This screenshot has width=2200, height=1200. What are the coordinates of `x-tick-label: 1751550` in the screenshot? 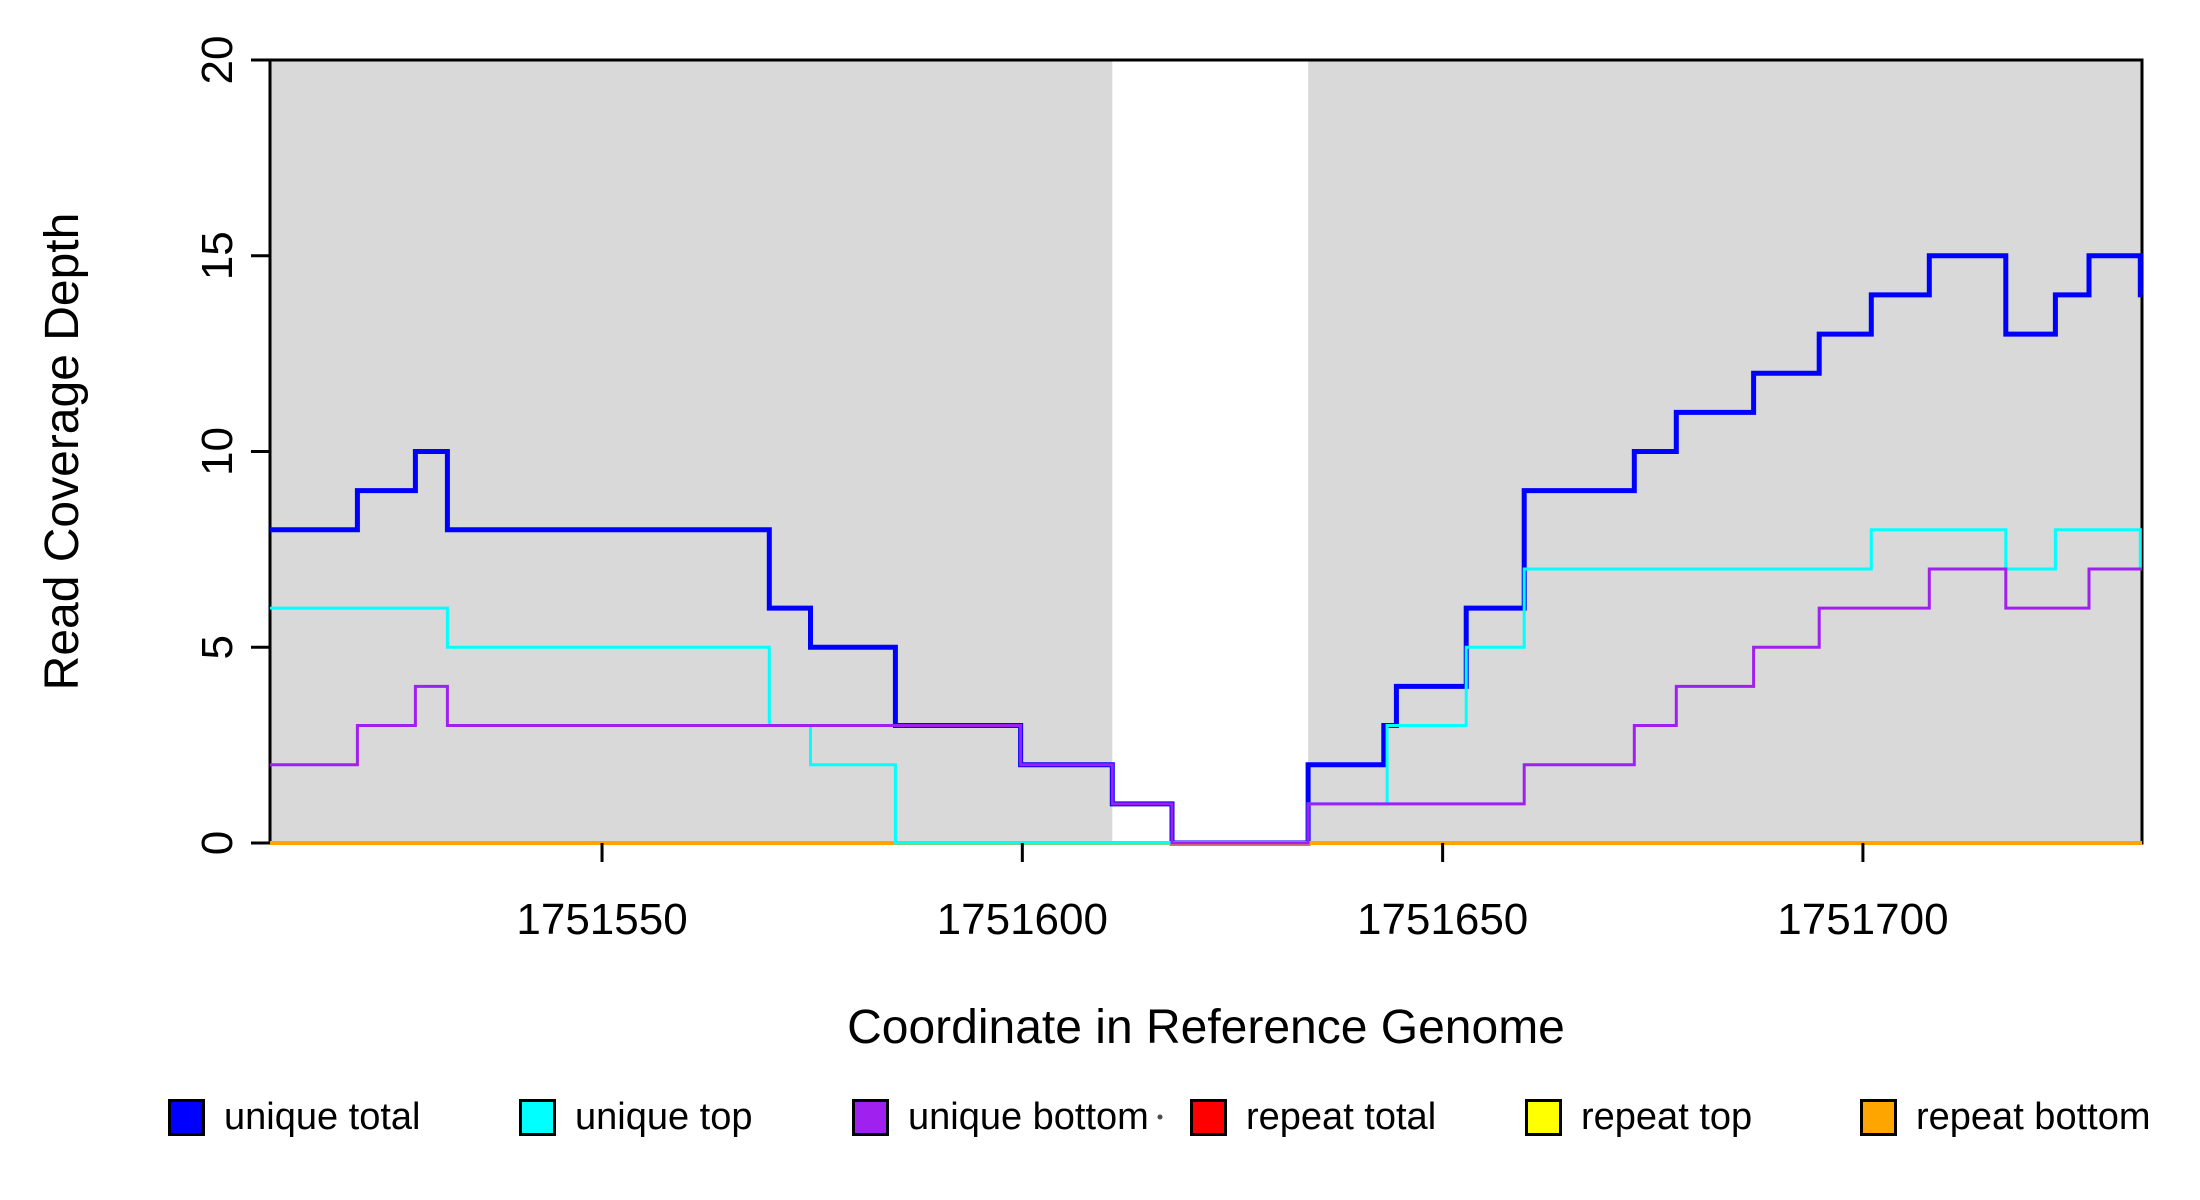 It's located at (601, 919).